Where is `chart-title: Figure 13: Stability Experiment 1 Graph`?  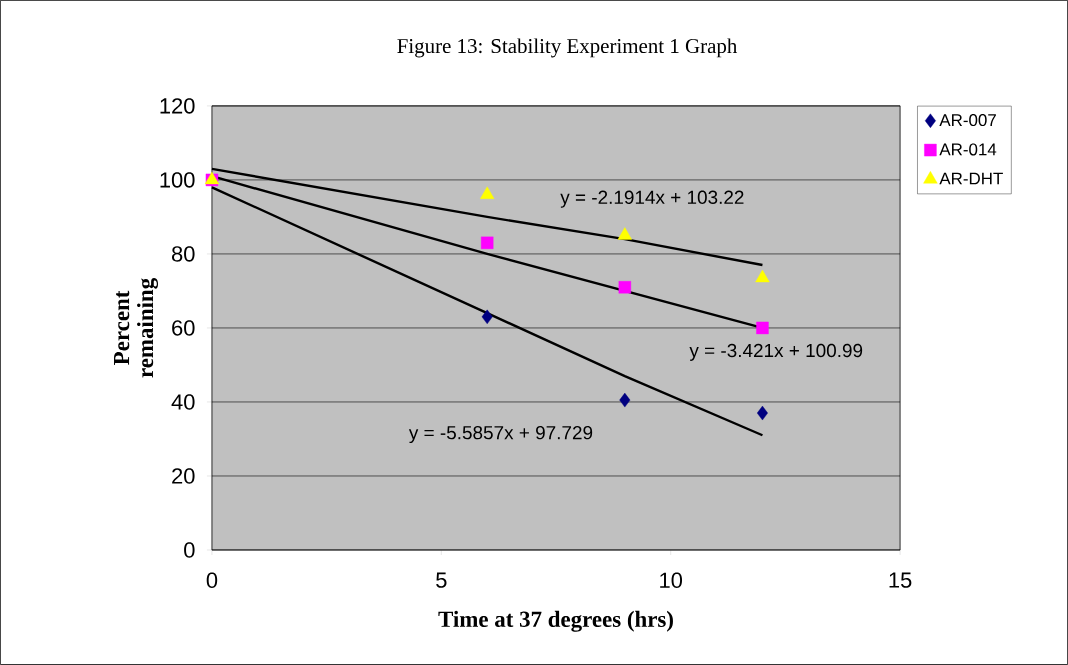
chart-title: Figure 13: Stability Experiment 1 Graph is located at coordinates (567, 48).